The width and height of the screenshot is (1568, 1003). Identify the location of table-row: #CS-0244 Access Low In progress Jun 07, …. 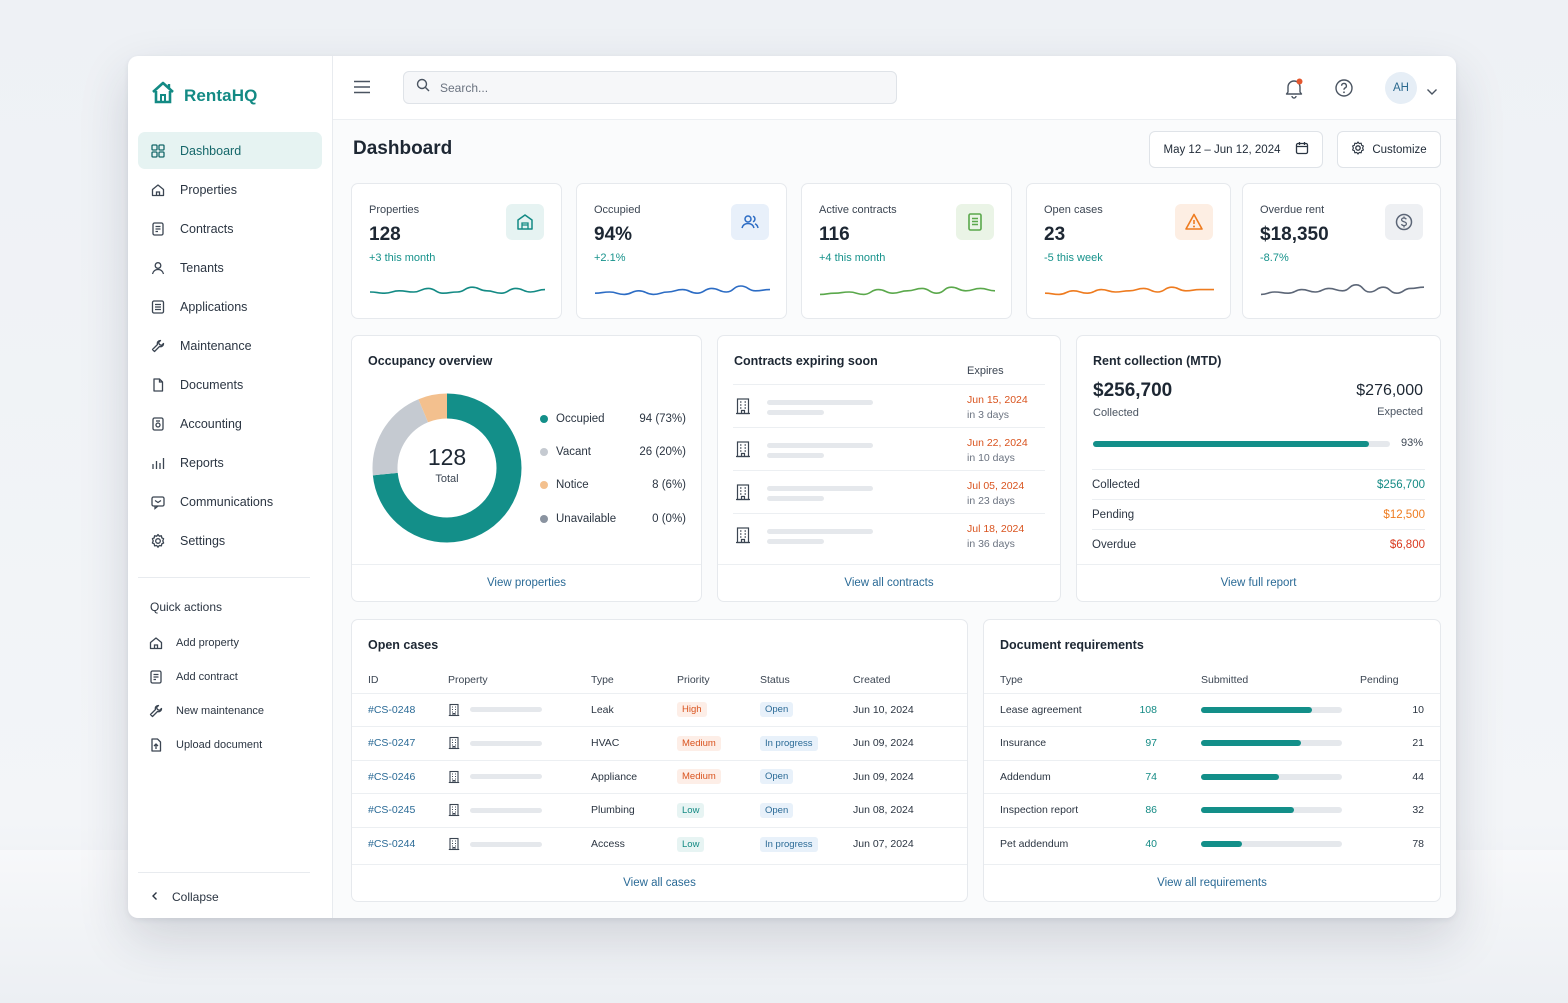
(659, 843).